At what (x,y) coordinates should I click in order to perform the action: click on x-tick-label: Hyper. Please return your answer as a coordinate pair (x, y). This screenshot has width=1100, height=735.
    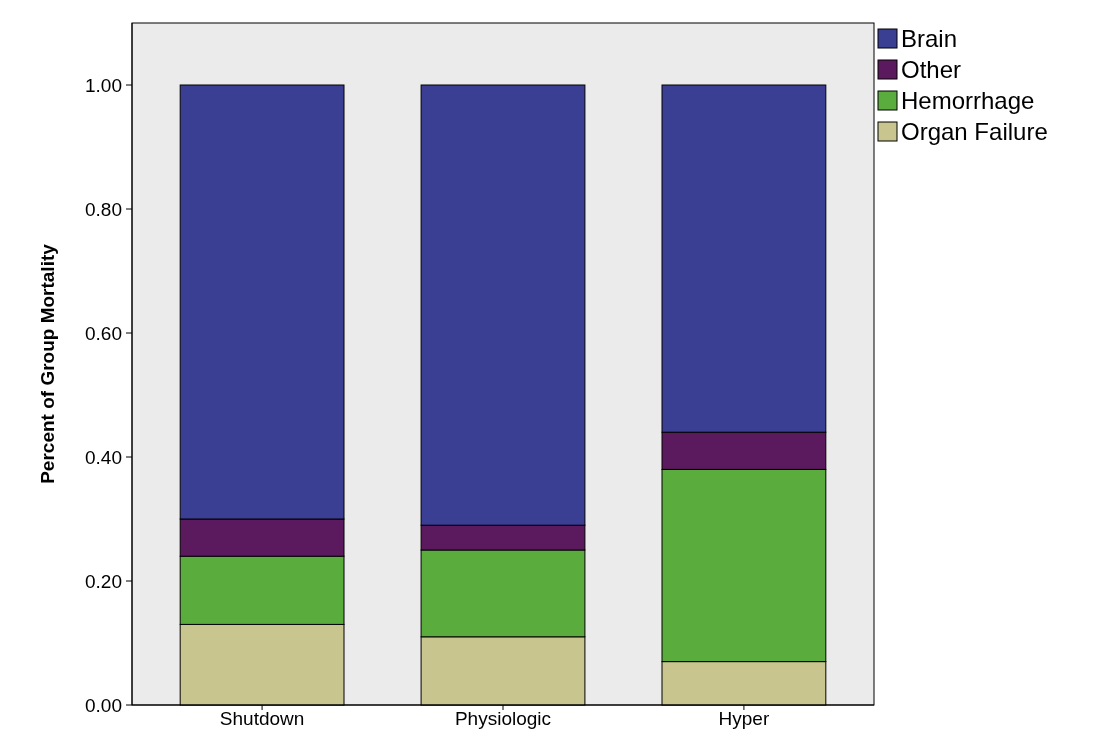
    Looking at the image, I should click on (744, 718).